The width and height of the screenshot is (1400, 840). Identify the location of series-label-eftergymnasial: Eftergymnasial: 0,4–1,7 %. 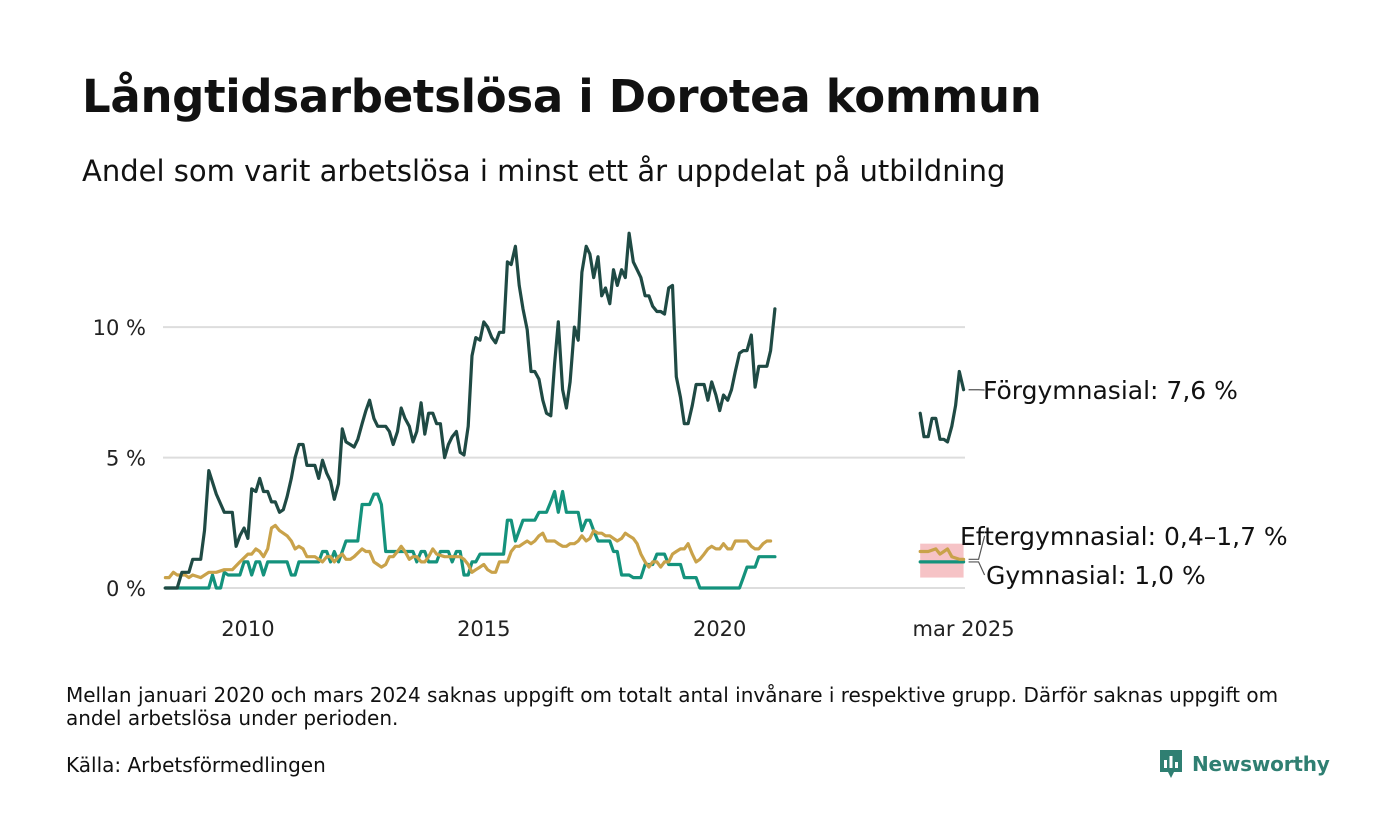
(1124, 536).